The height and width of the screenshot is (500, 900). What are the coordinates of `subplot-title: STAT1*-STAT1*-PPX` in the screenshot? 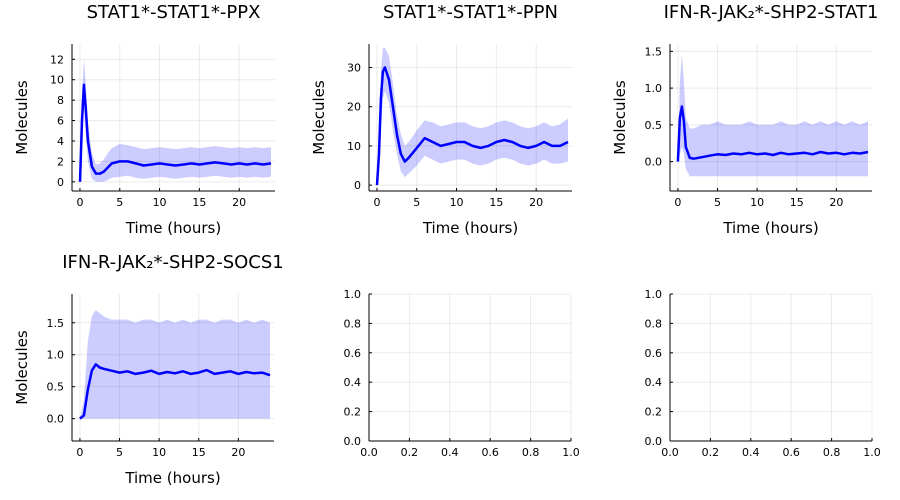 It's located at (174, 12).